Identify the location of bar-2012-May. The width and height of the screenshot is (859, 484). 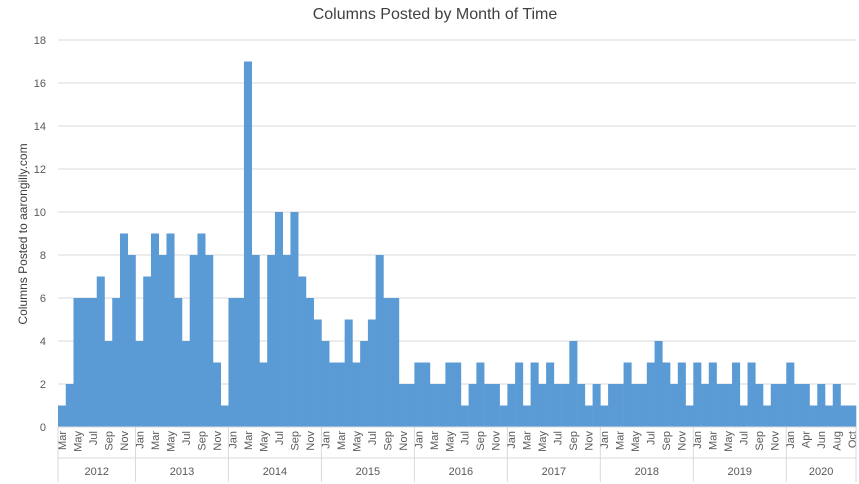
(77, 362).